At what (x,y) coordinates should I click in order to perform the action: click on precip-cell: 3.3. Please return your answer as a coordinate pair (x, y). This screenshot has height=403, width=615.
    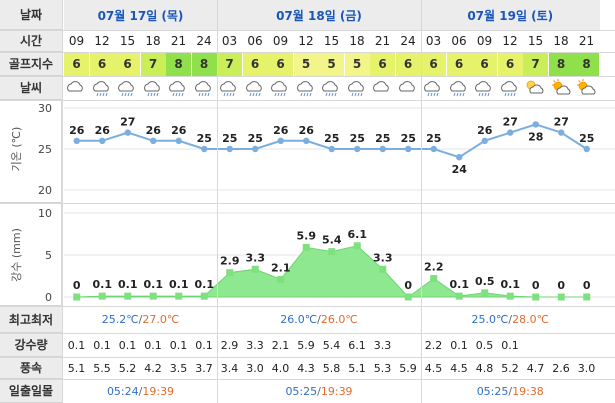
    Looking at the image, I should click on (382, 345).